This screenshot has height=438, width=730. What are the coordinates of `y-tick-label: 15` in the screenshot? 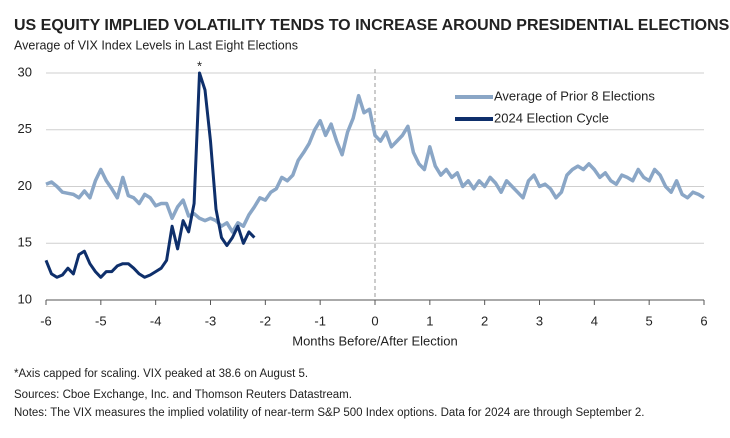 It's located at (25, 242).